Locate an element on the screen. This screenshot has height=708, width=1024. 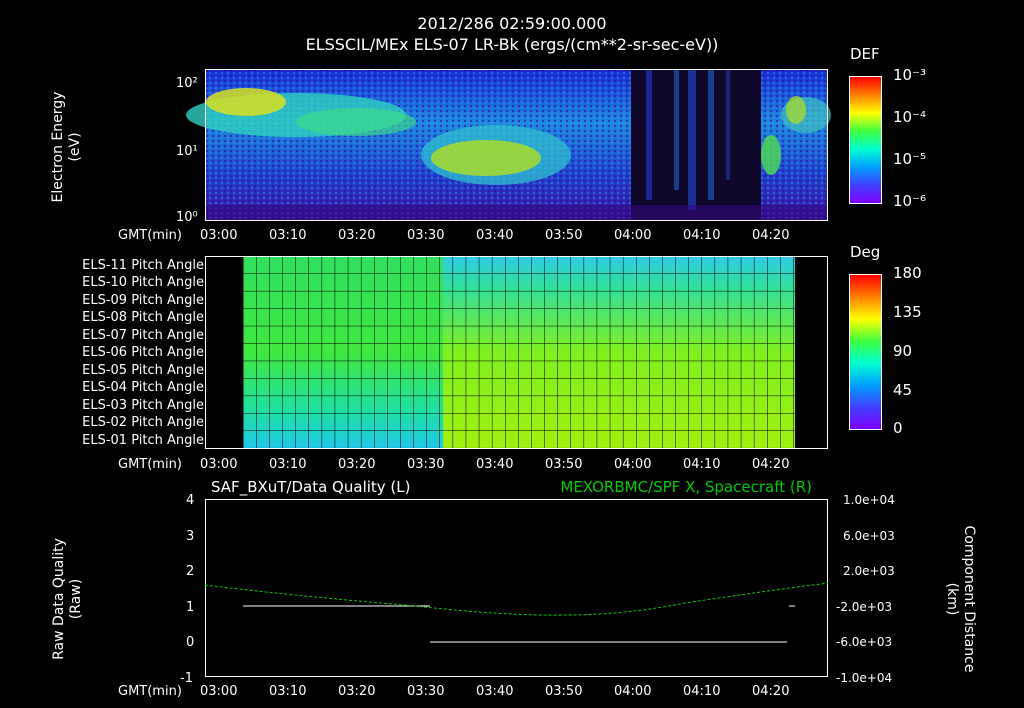
energy-axis-label-line1: Electron Energy is located at coordinates (58, 147).